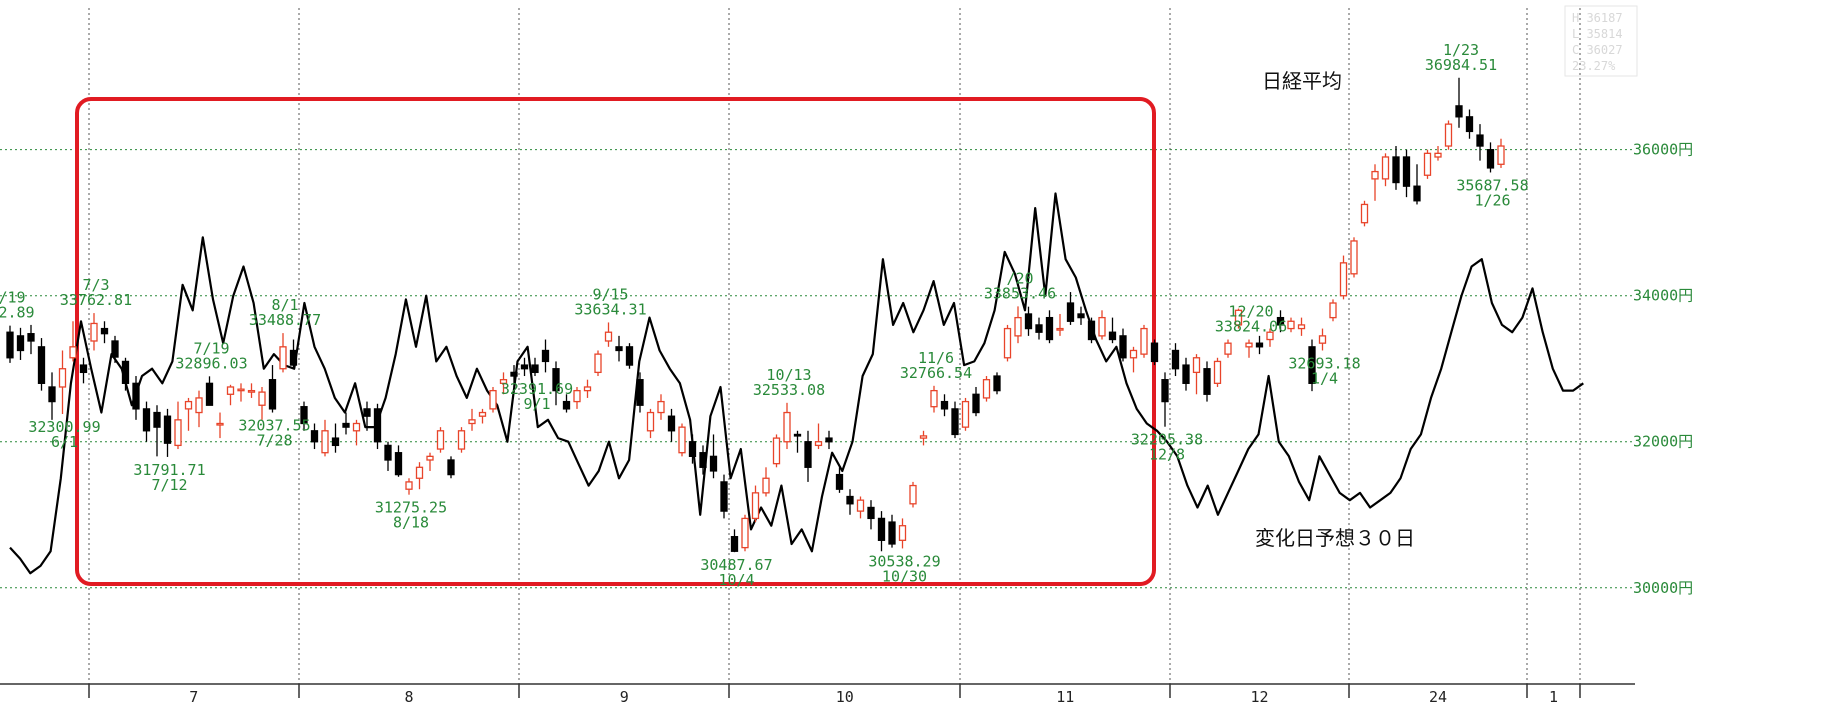 This screenshot has height=708, width=1846. Describe the element at coordinates (788, 375) in the screenshot. I see `annotation-text: 10/13` at that location.